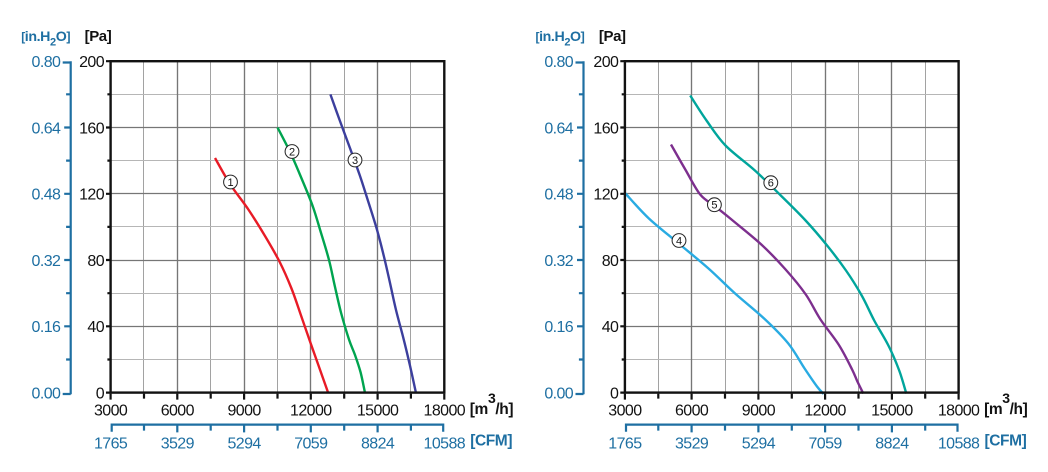  Describe the element at coordinates (292, 152) in the screenshot. I see `svg-text: 2` at that location.